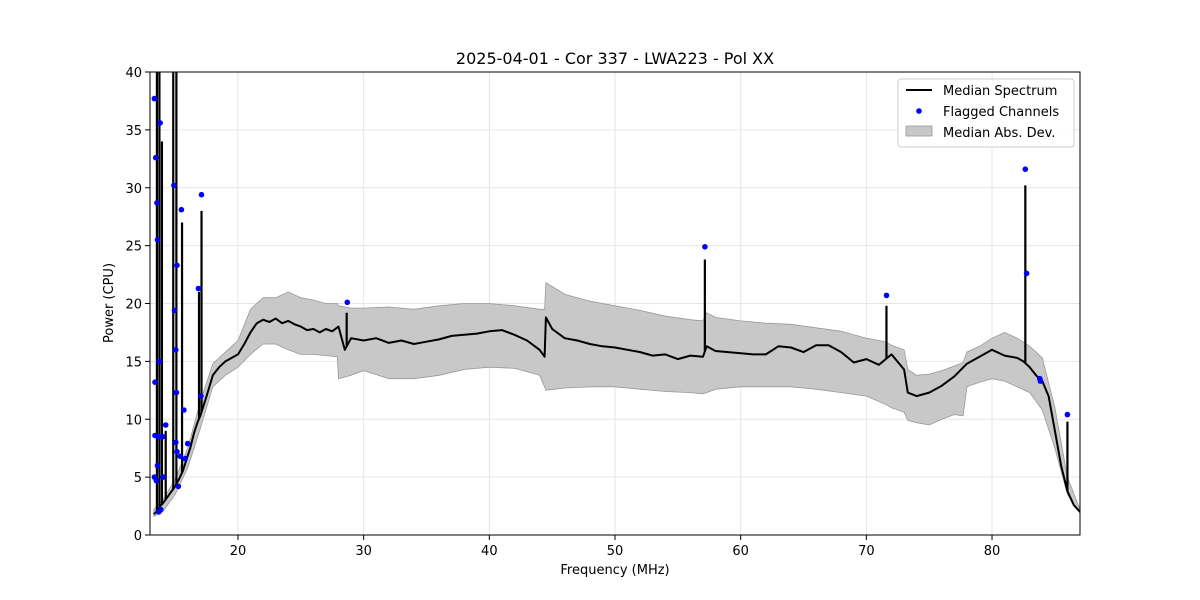 The width and height of the screenshot is (1200, 600). What do you see at coordinates (133, 305) in the screenshot?
I see `y-tick-label: 20` at bounding box center [133, 305].